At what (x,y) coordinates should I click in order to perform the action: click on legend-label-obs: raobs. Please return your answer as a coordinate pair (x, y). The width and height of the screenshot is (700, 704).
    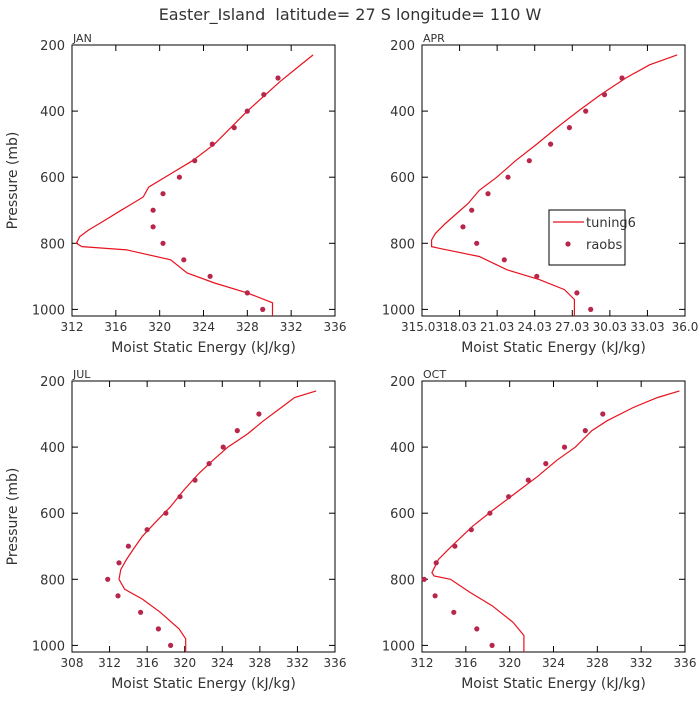
    Looking at the image, I should click on (604, 245).